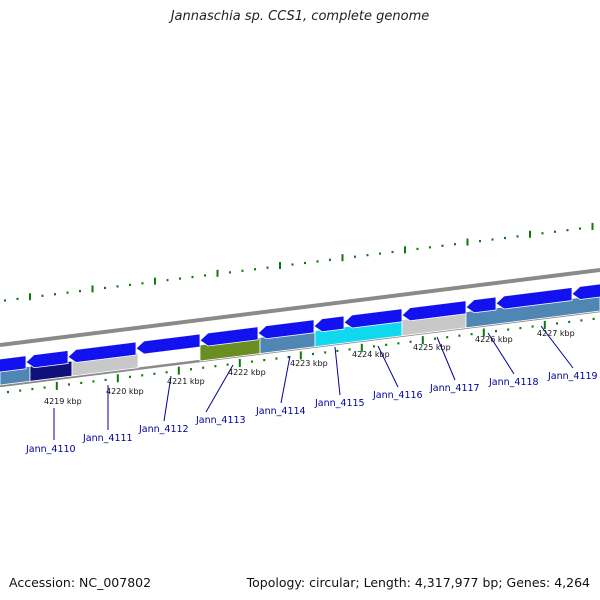 The height and width of the screenshot is (600, 600). Describe the element at coordinates (220, 420) in the screenshot. I see `gene-label: Jann_4113` at that location.